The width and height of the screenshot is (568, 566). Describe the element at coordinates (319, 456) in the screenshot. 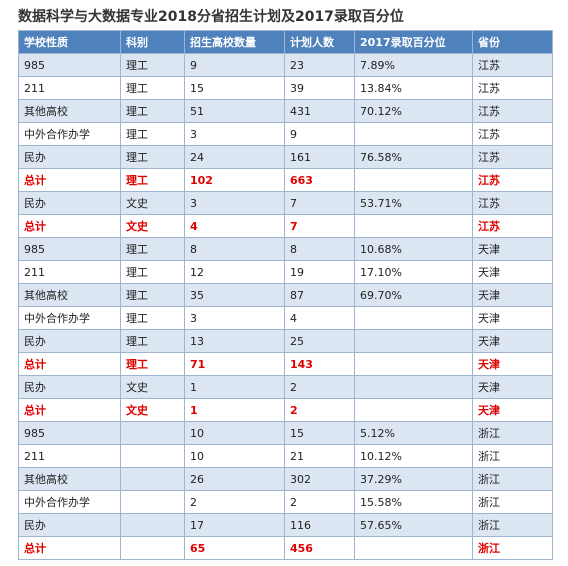

I see `table-cell: 21` at that location.